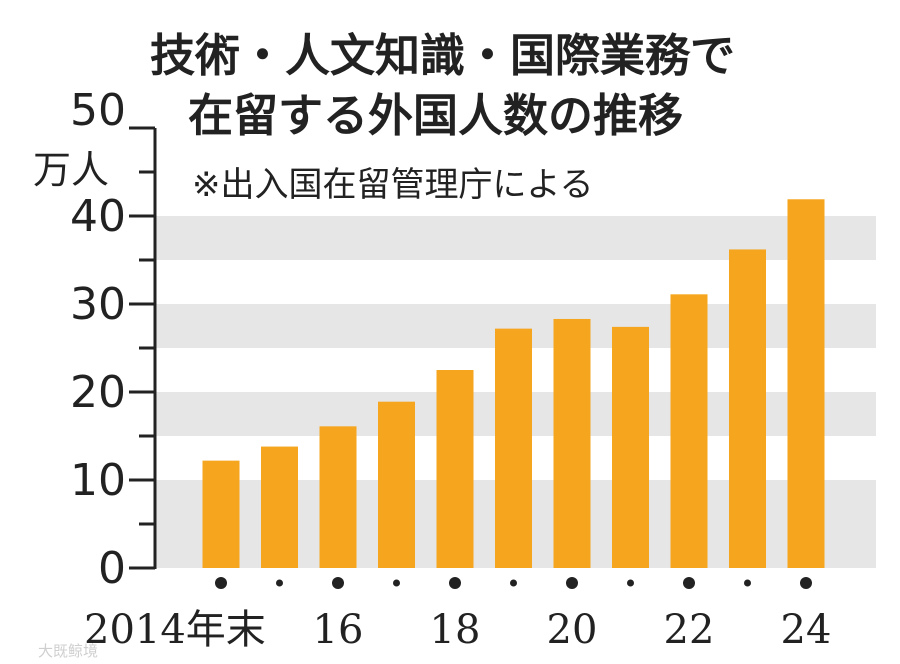 The height and width of the screenshot is (664, 900). Describe the element at coordinates (338, 630) in the screenshot. I see `x-tick-label: 16` at that location.